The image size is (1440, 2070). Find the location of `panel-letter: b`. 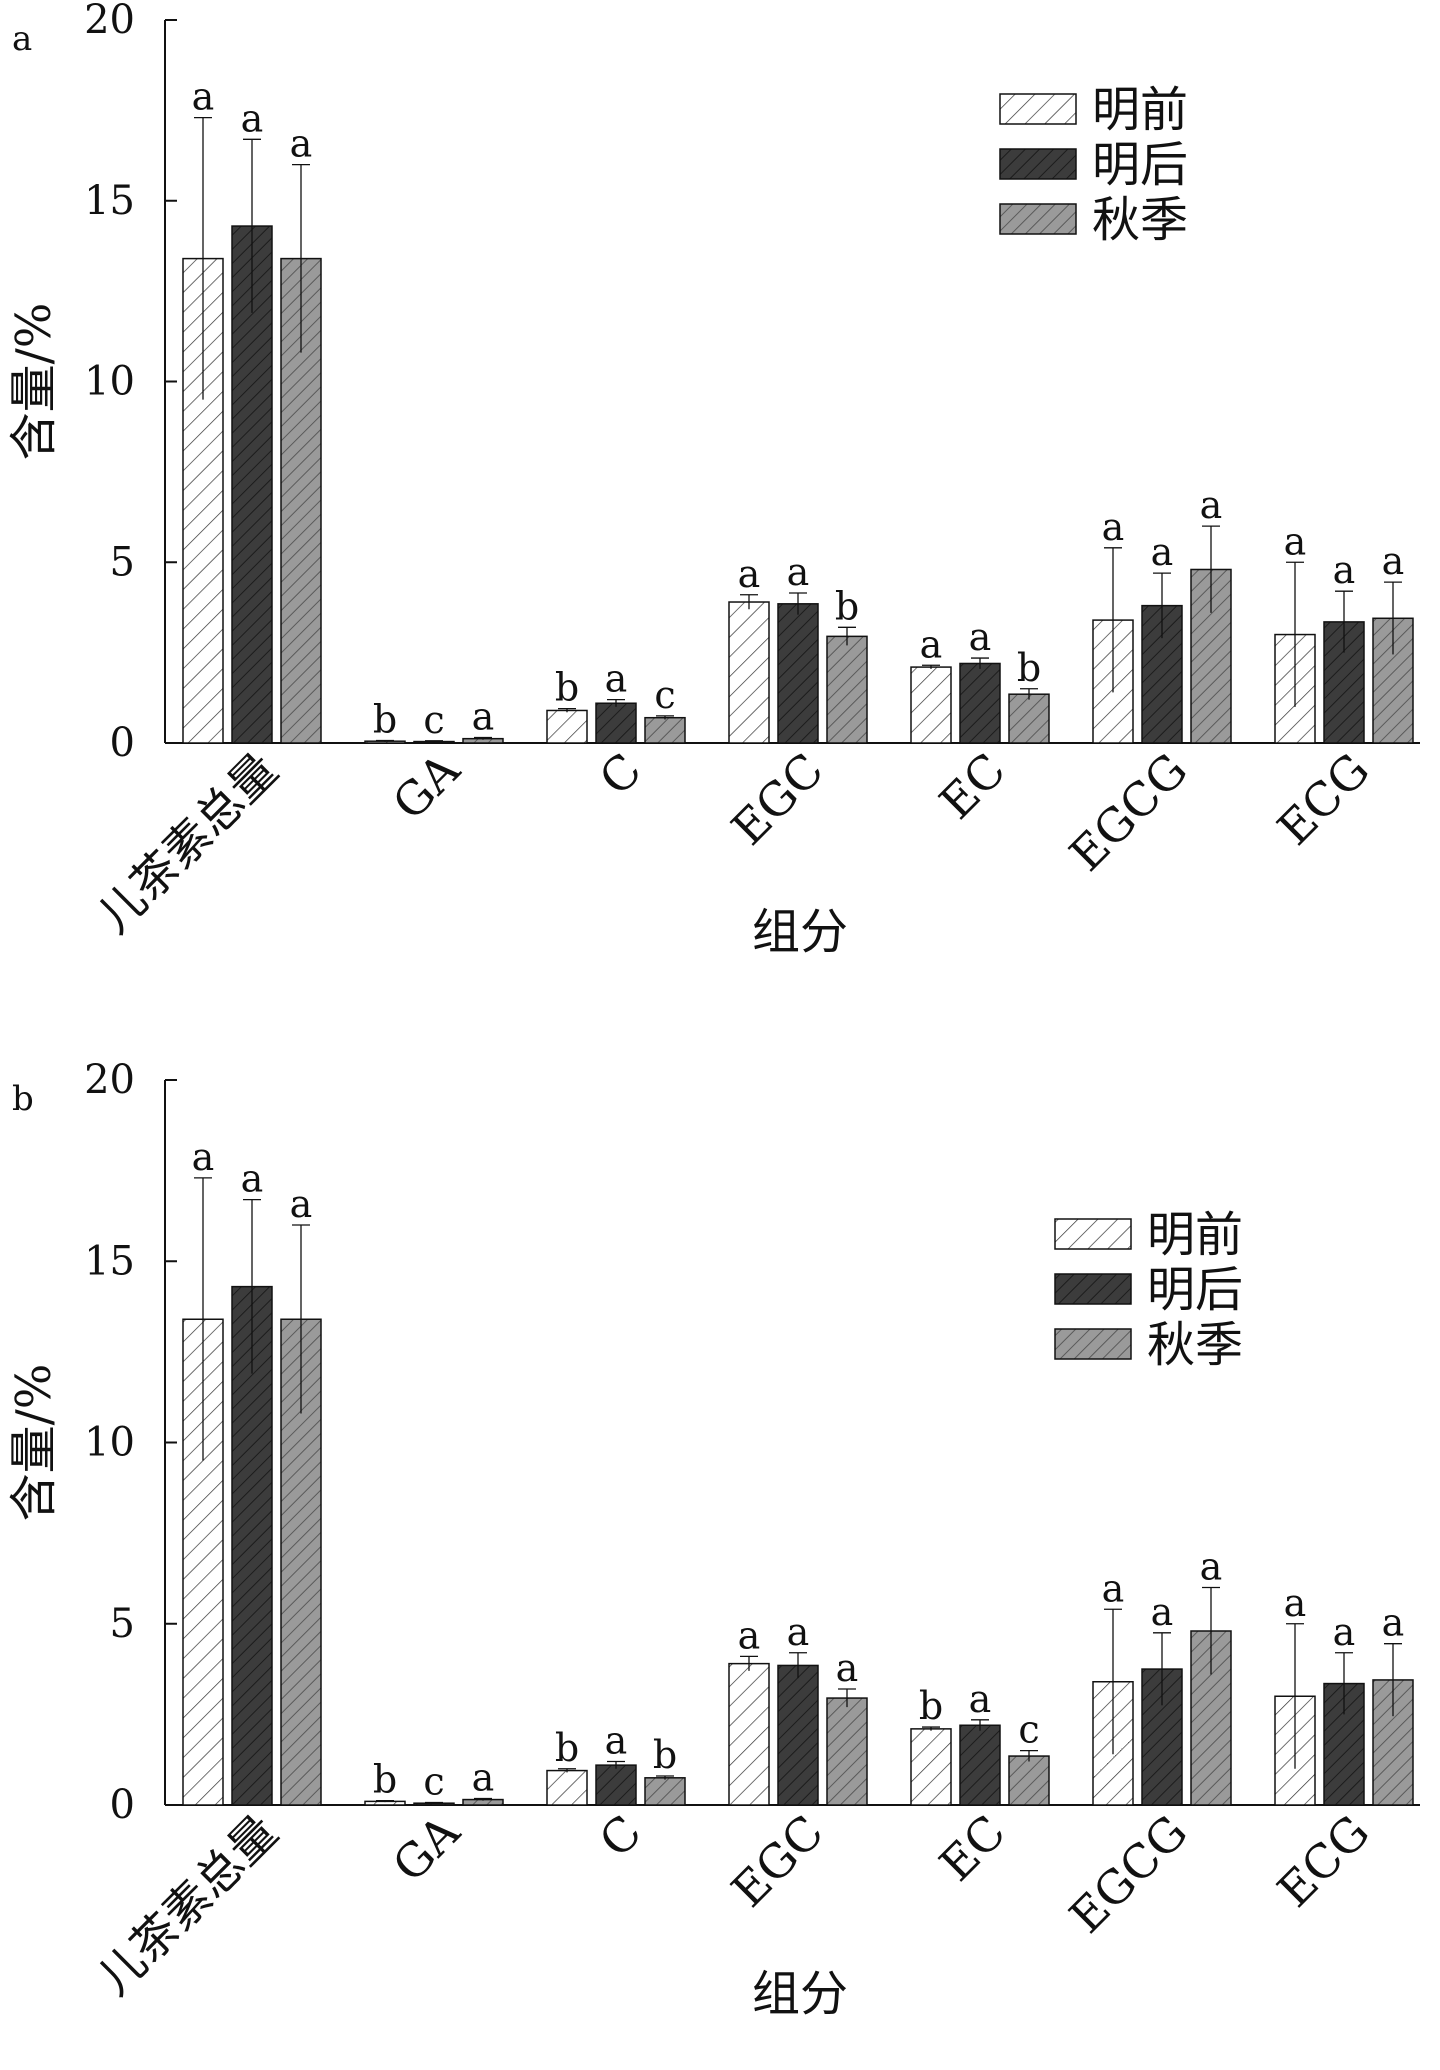

panel-letter: b is located at coordinates (23, 1099).